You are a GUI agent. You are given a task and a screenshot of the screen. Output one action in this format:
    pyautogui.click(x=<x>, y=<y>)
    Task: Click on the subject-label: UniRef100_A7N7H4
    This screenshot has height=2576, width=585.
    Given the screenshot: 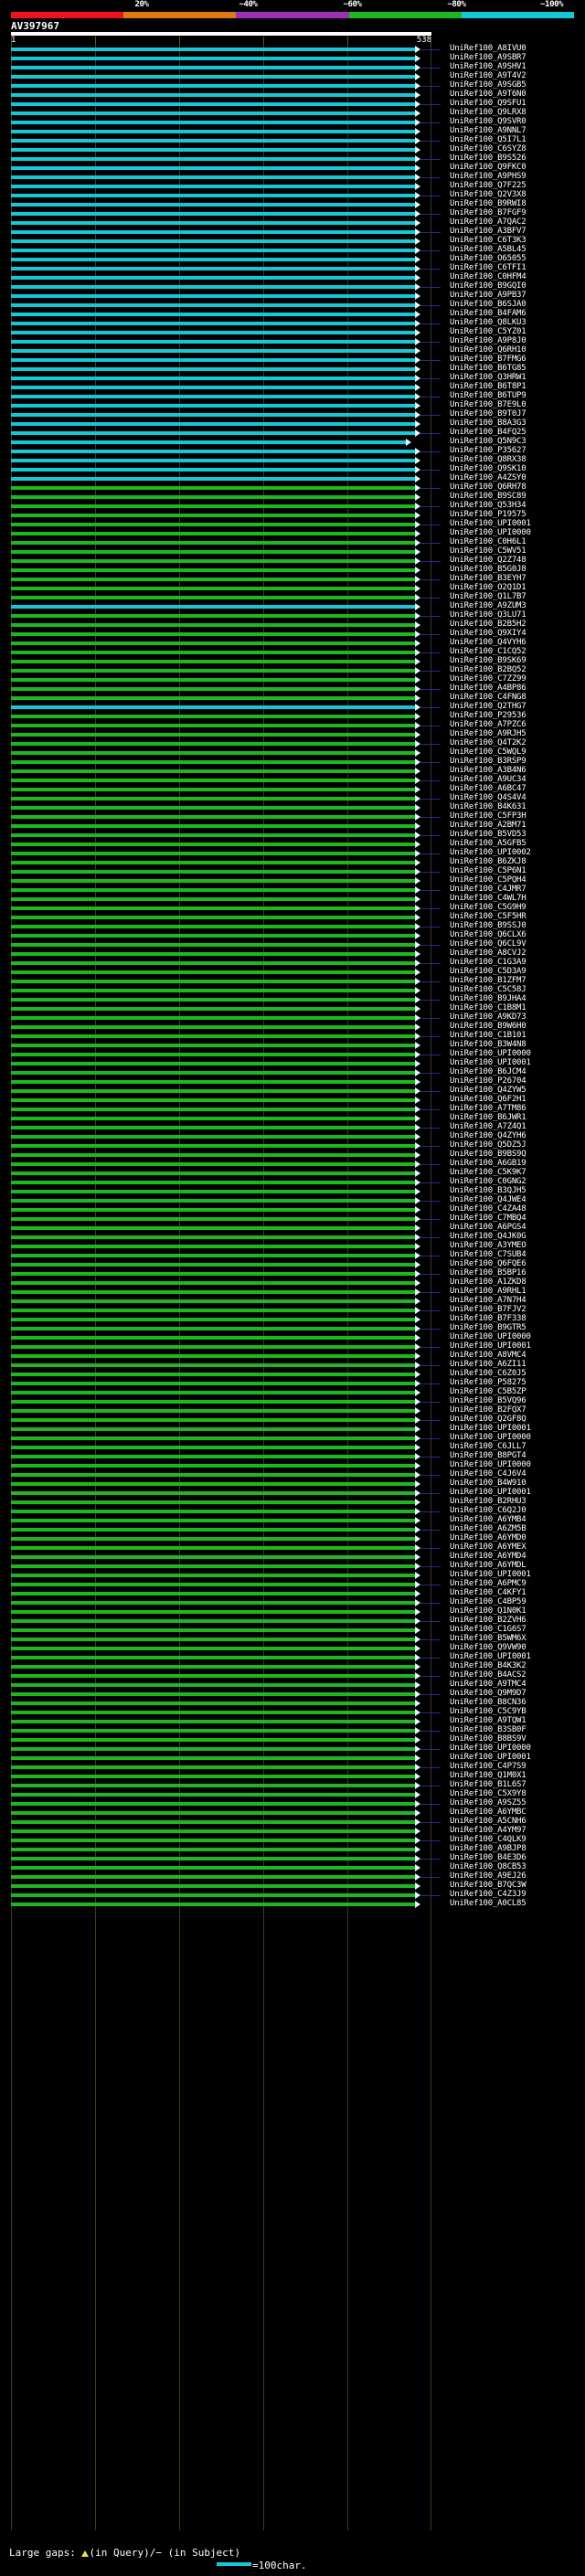 What is the action you would take?
    pyautogui.click(x=488, y=1300)
    